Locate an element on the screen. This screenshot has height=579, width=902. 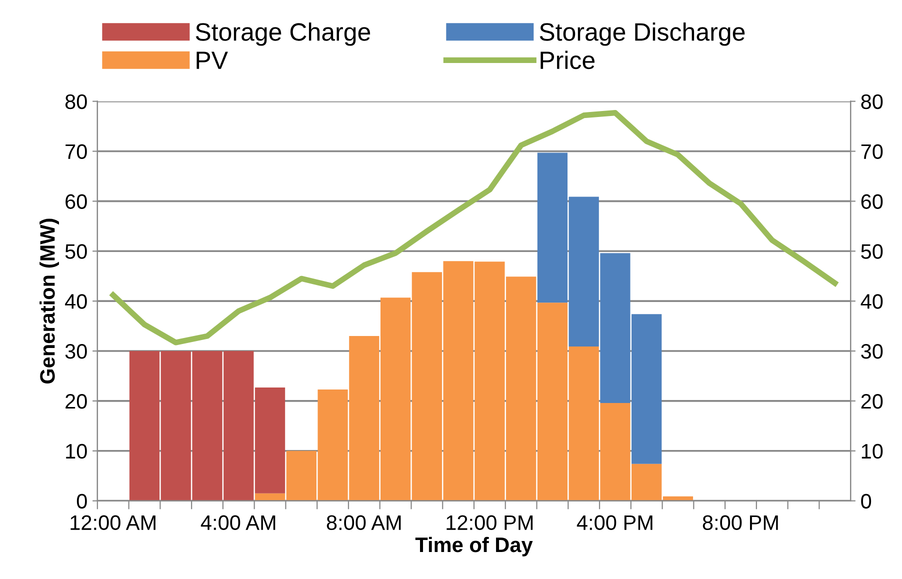
y-tick-label: 30 is located at coordinates (76, 351).